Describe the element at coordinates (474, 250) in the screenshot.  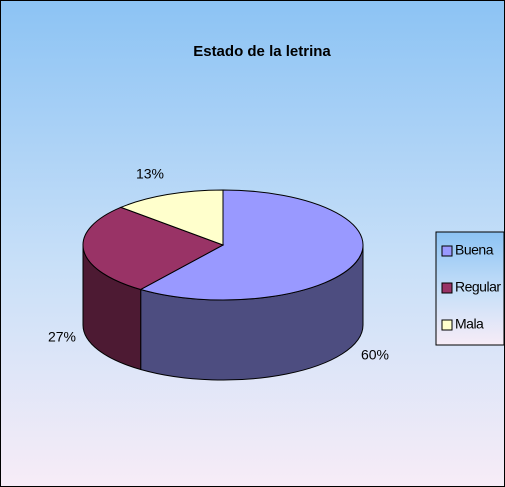
I see `legend-label: Buena` at that location.